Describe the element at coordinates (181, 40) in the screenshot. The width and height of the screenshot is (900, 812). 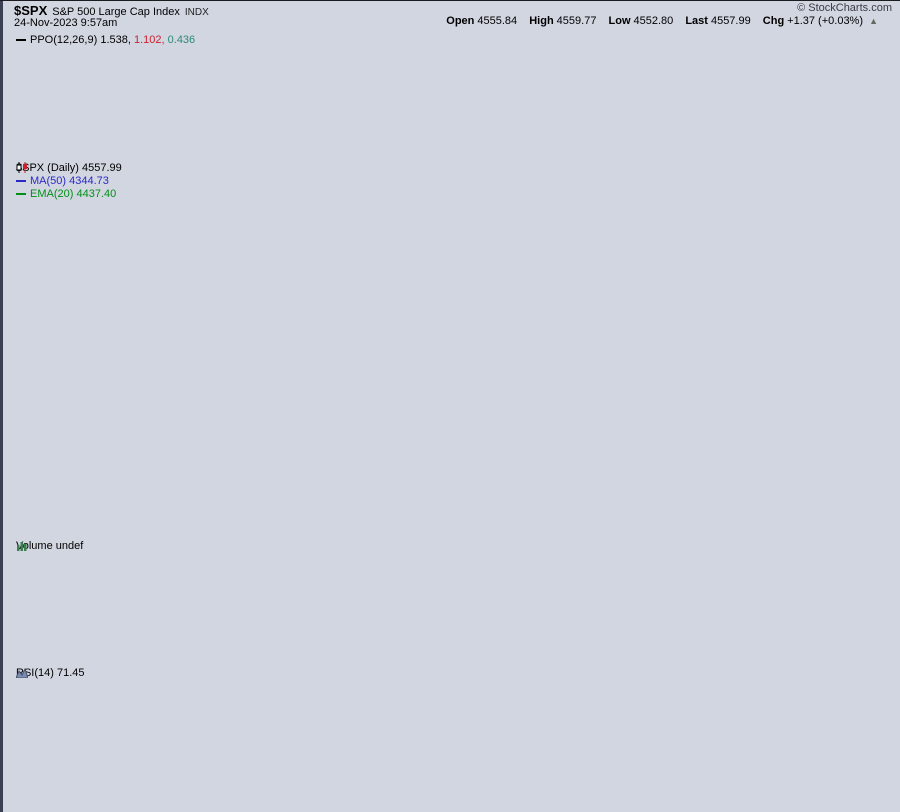
I see `ppo-value-3: 0.436` at that location.